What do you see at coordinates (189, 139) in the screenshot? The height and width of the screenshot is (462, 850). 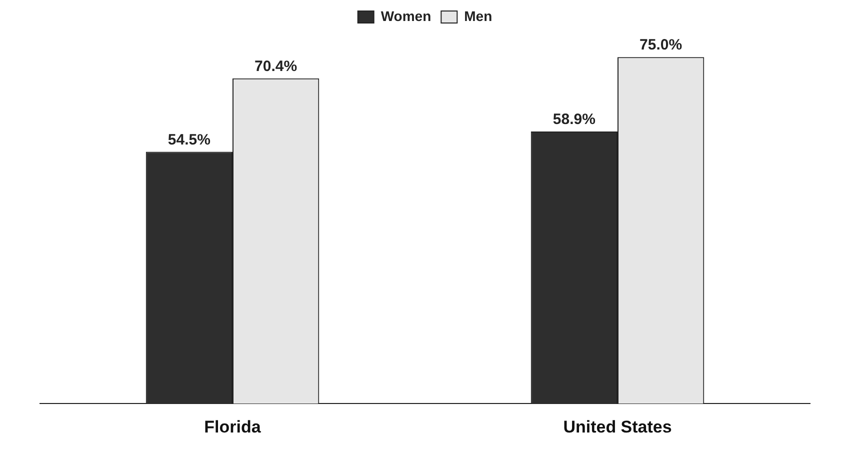 I see `data-label: 54.5%` at bounding box center [189, 139].